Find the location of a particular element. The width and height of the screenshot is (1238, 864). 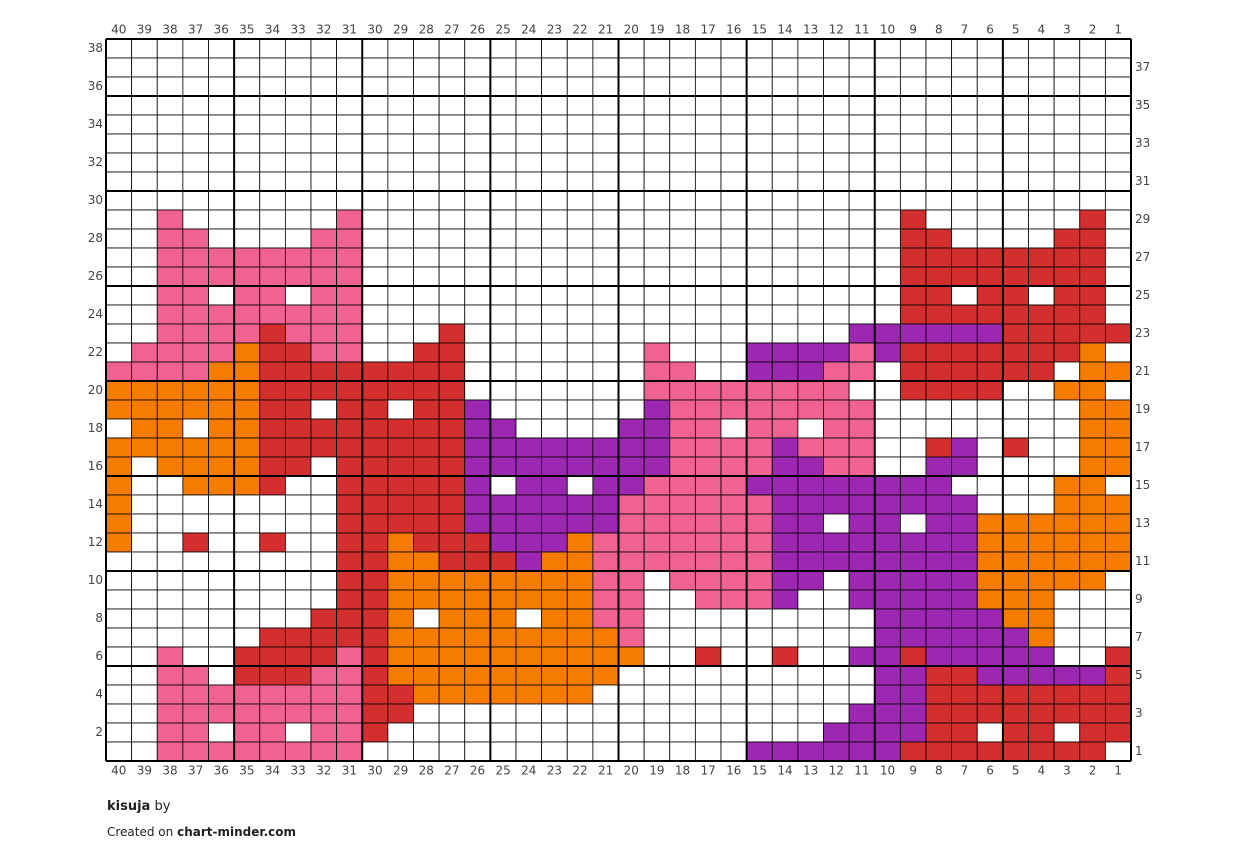

row-label: 30 is located at coordinates (95, 200).